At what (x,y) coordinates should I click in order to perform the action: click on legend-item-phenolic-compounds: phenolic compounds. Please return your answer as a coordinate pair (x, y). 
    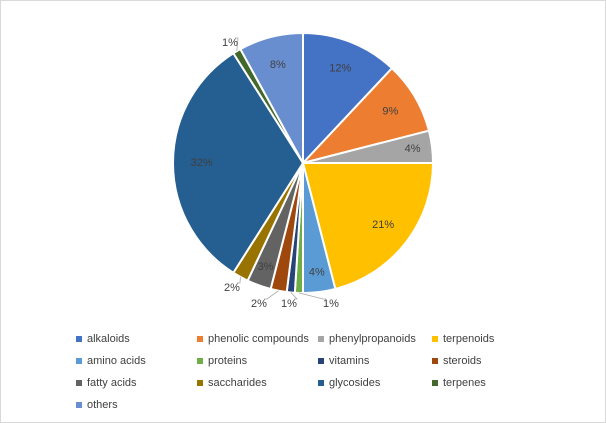
    Looking at the image, I should click on (257, 339).